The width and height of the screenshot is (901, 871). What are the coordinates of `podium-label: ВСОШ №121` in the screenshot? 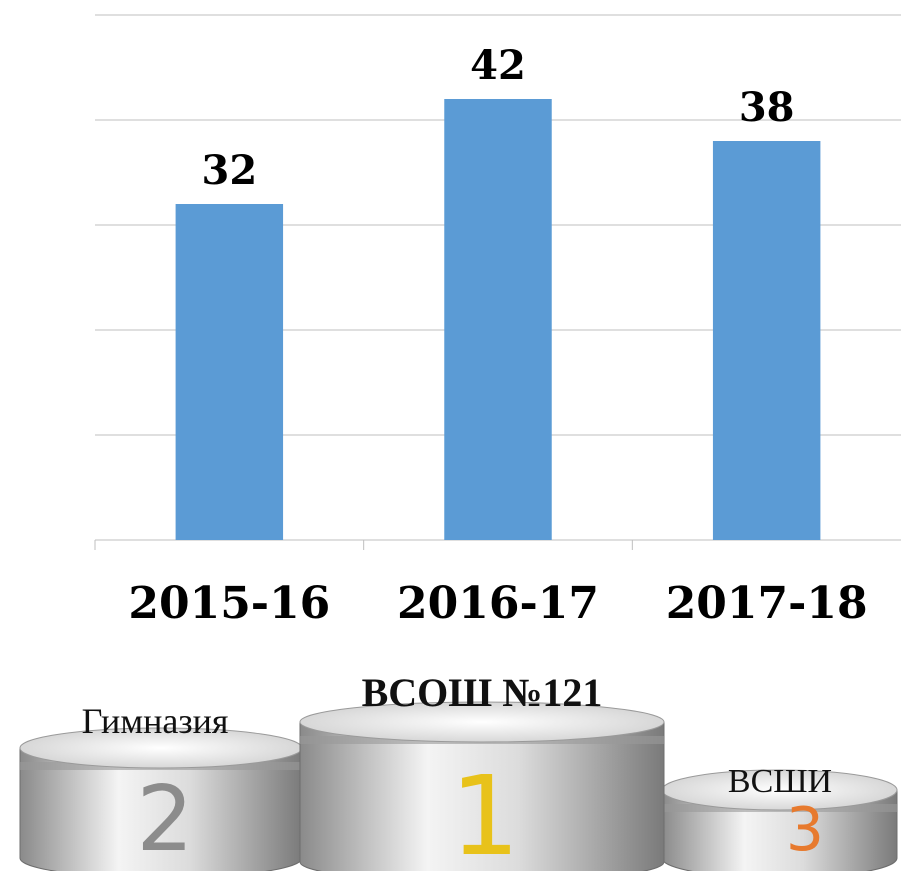 It's located at (482, 692).